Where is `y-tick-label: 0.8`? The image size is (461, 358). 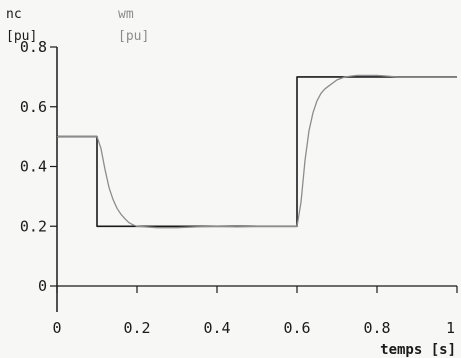
y-tick-label: 0.8 is located at coordinates (33, 47).